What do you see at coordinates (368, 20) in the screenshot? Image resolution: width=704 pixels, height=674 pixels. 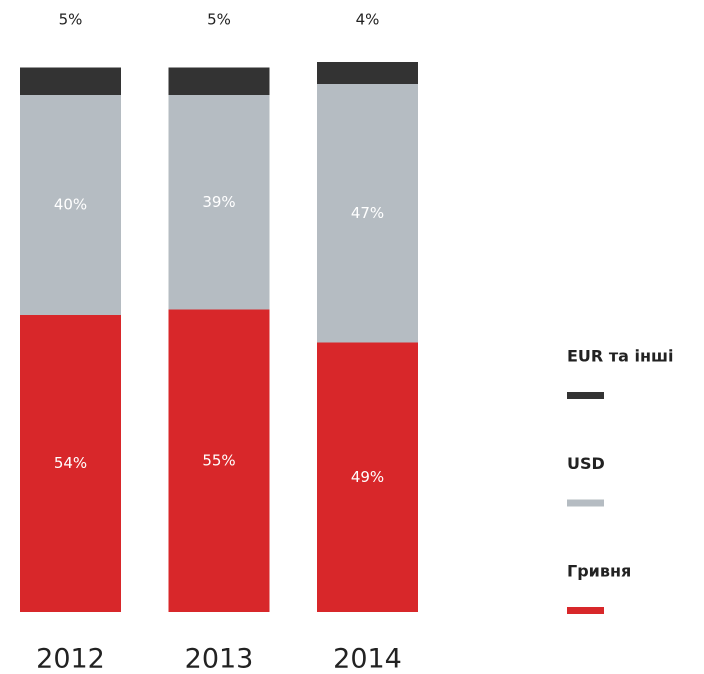 I see `data-label: 4%` at bounding box center [368, 20].